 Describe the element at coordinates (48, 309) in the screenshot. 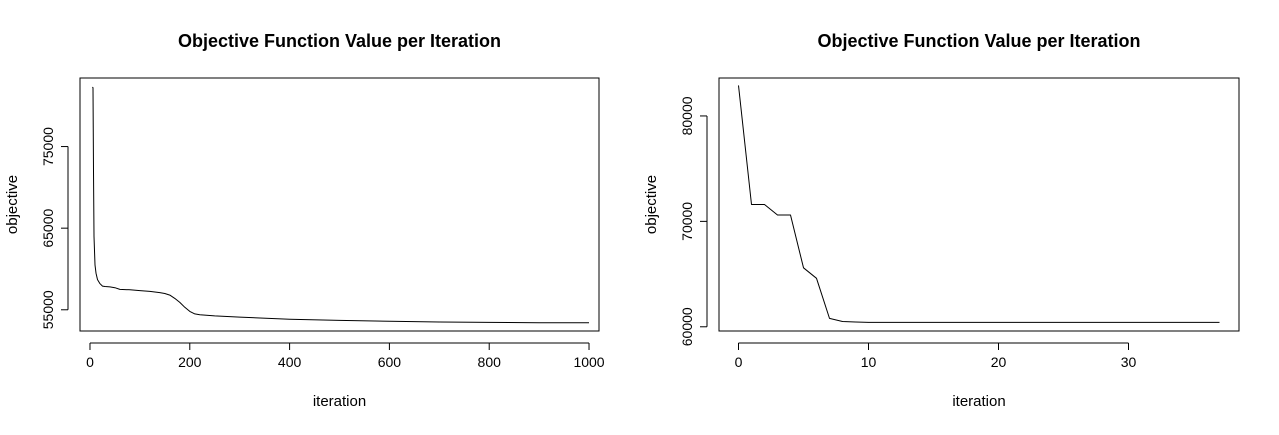

I see `y-tick-label: 55000` at that location.